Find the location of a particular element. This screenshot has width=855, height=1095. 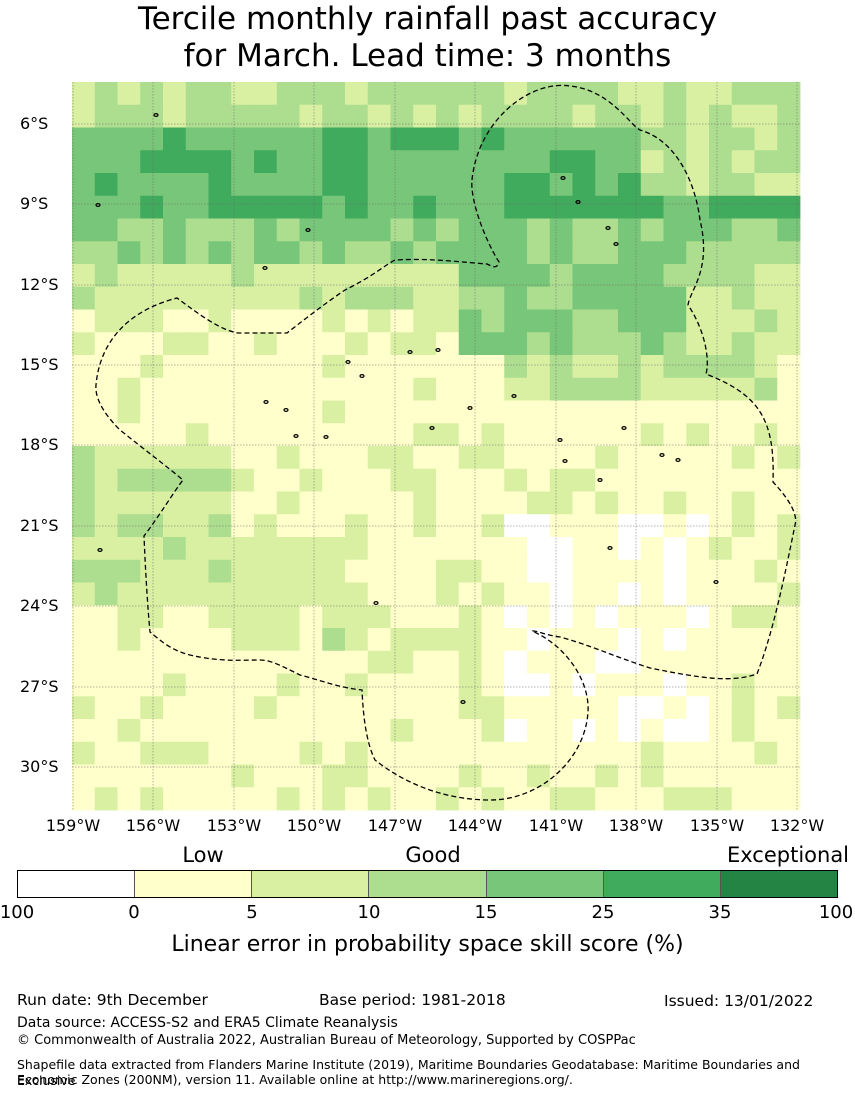

issued-date: Issued: 13/01/2022 is located at coordinates (739, 1001).